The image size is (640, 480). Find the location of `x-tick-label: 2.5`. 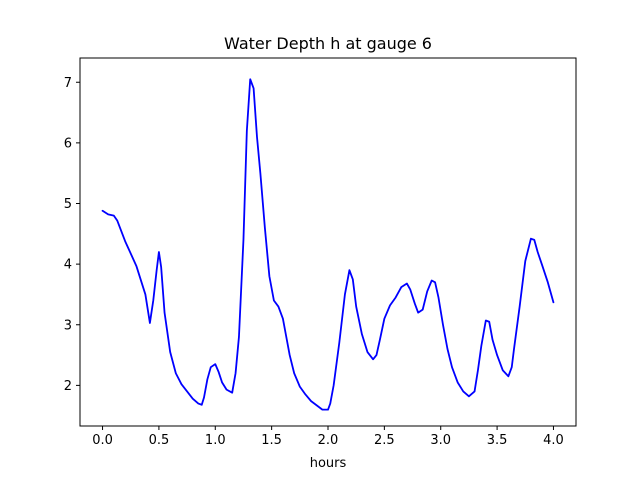

x-tick-label: 2.5 is located at coordinates (384, 440).